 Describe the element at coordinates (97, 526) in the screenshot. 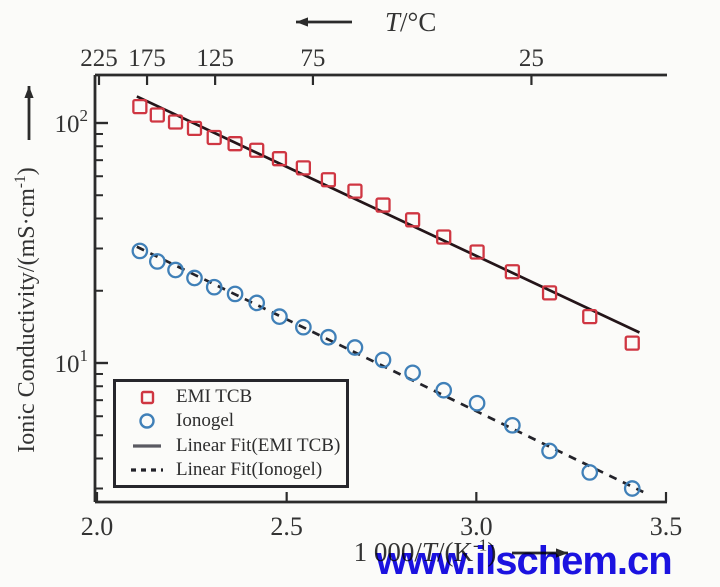

I see `x-tick-label: 2.0` at that location.